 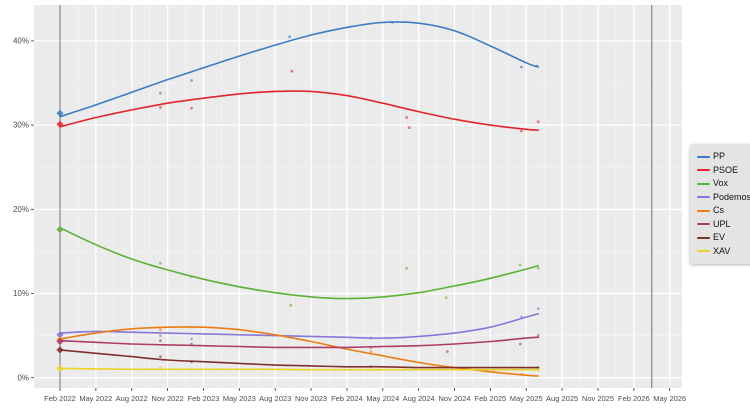 I want to click on trend-line-PP, so click(x=299, y=69).